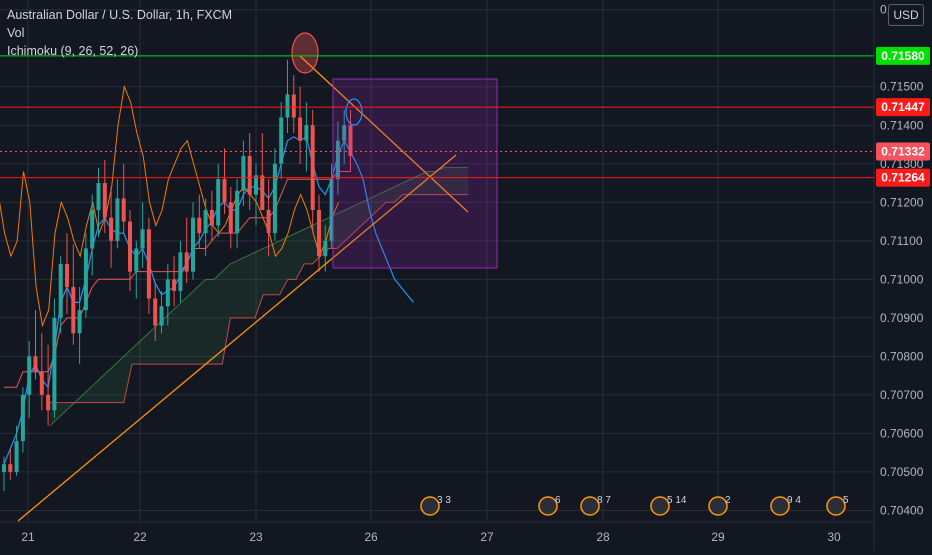 The image size is (932, 555). I want to click on y-tick-label: 0.70600, so click(902, 433).